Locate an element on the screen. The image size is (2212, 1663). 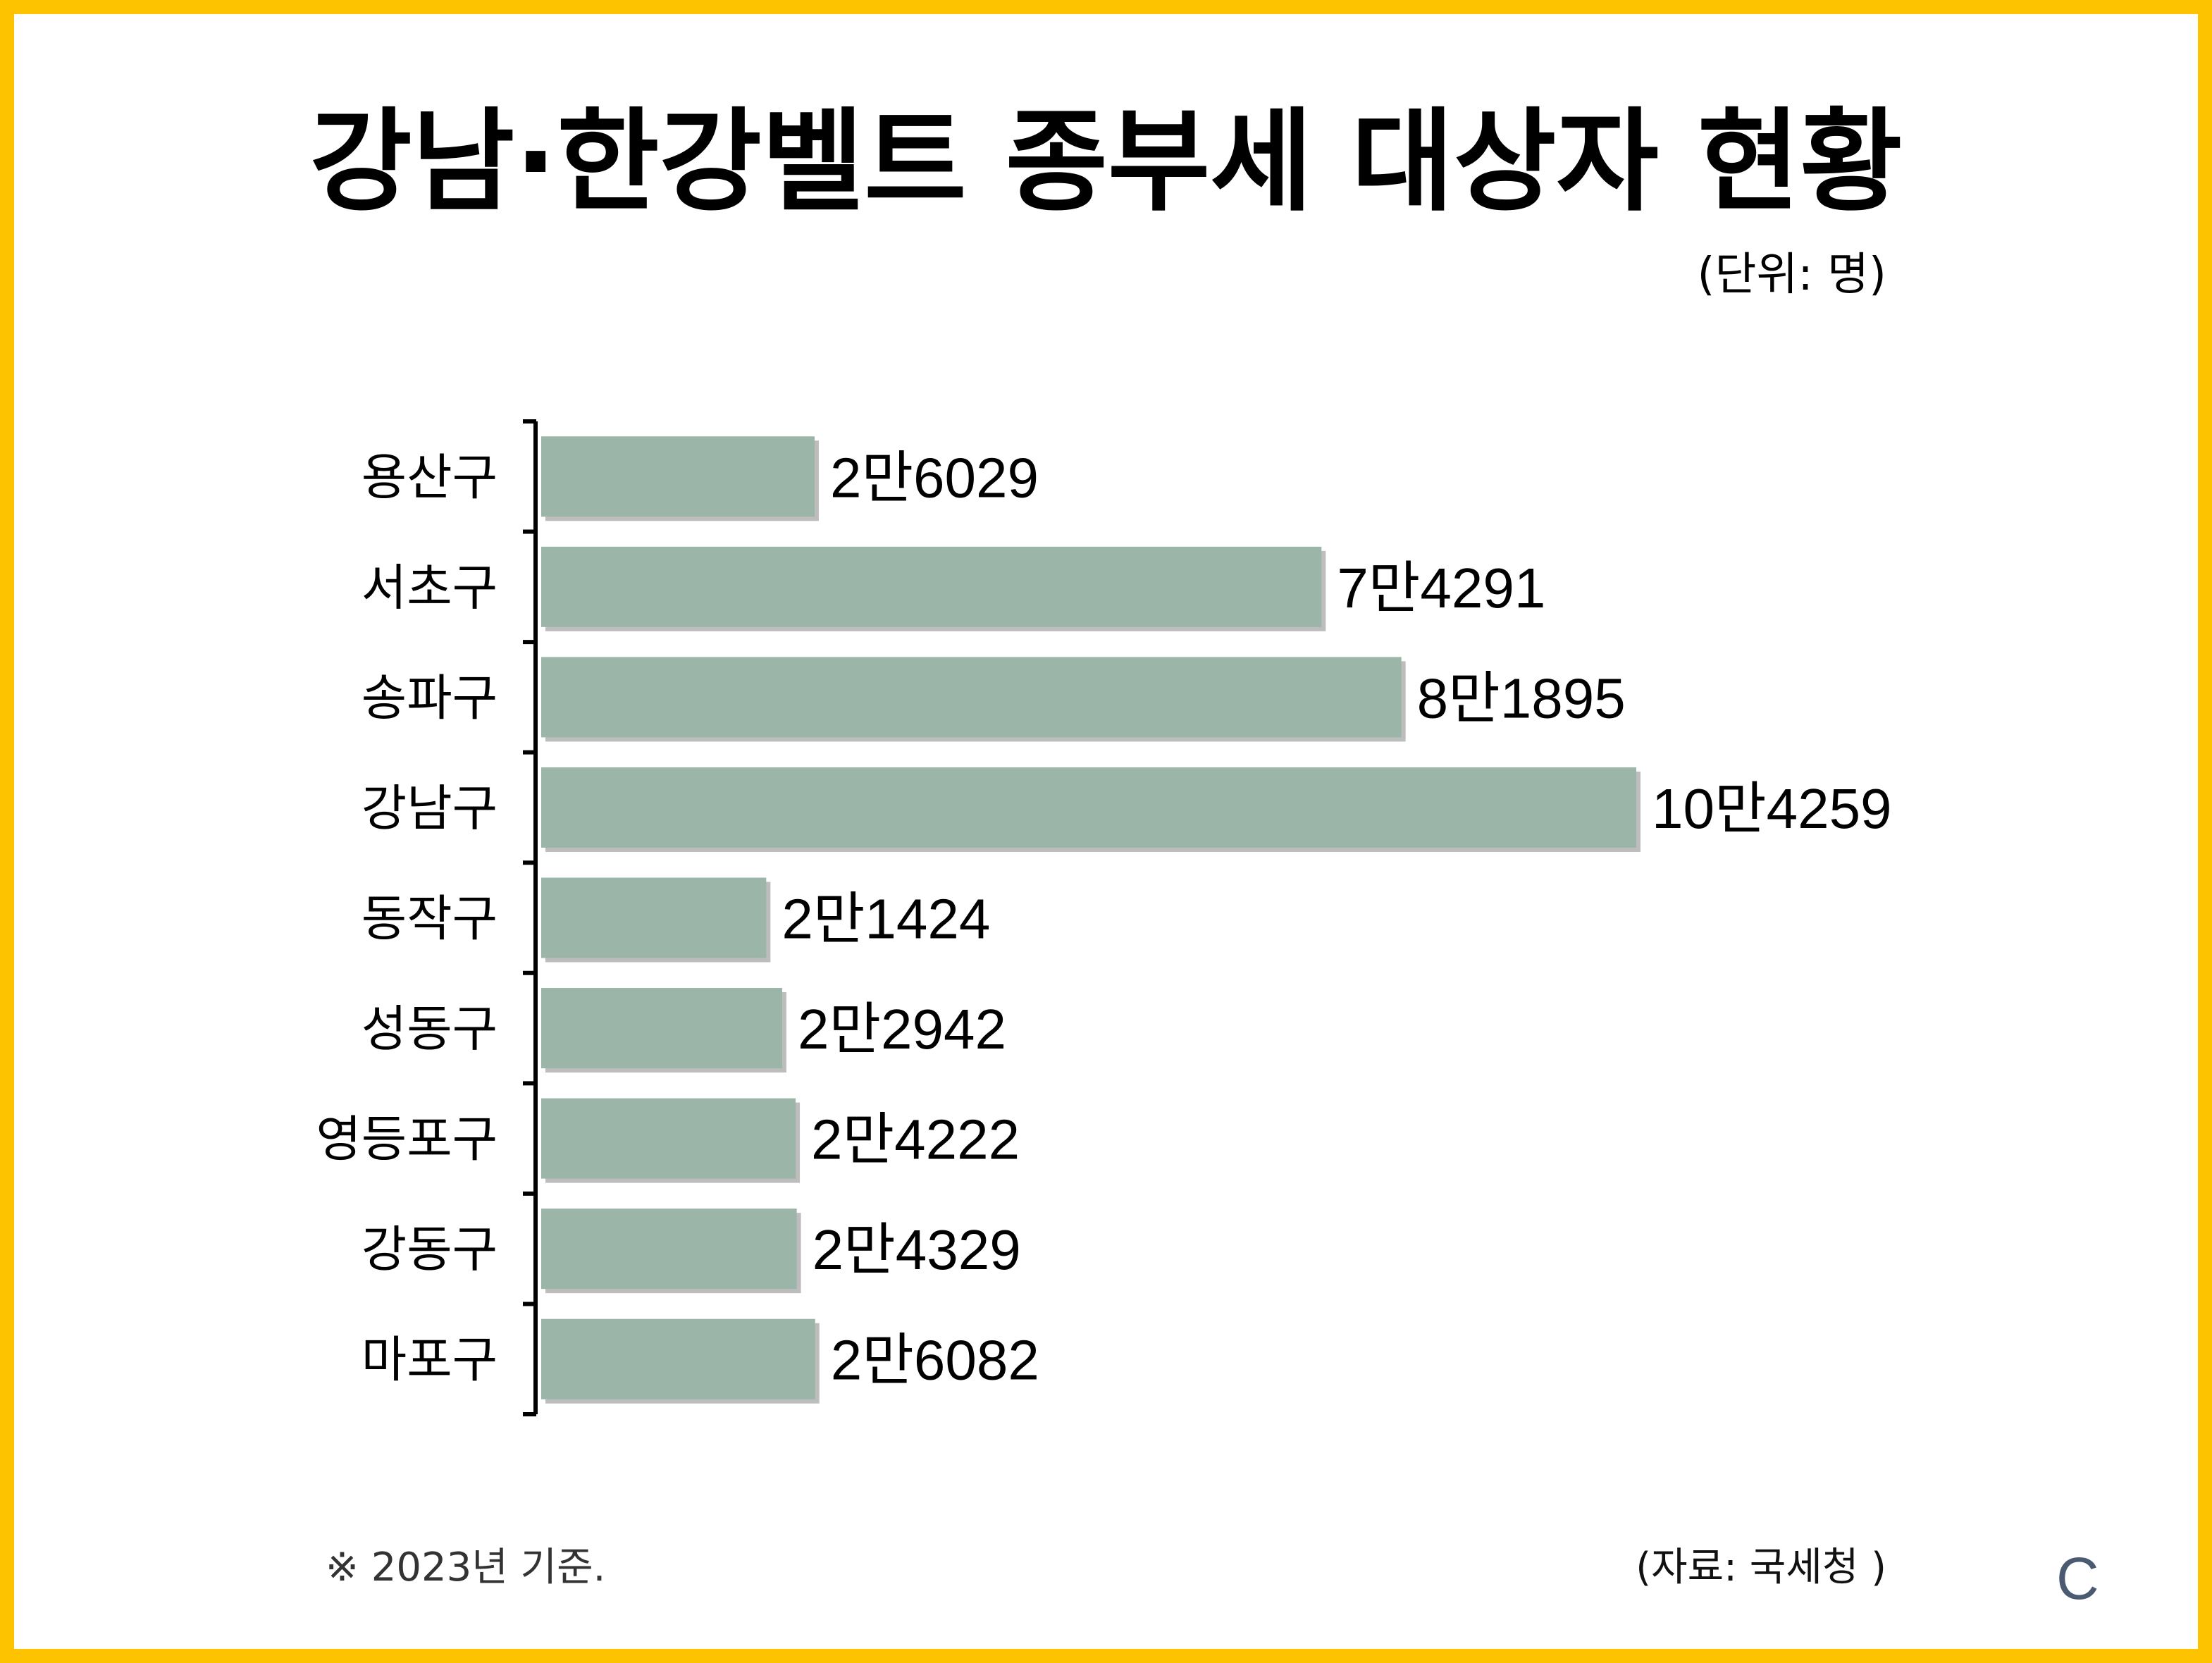
value-label: 2만4329 is located at coordinates (916, 1249).